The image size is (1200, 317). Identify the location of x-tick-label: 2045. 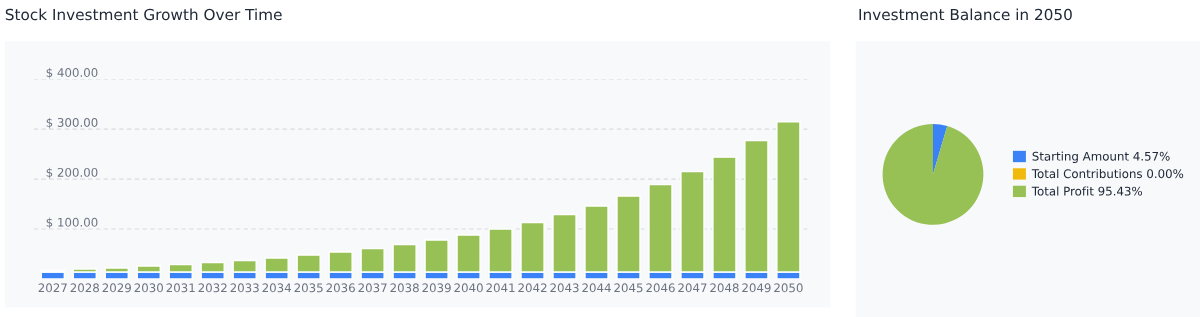
(628, 288).